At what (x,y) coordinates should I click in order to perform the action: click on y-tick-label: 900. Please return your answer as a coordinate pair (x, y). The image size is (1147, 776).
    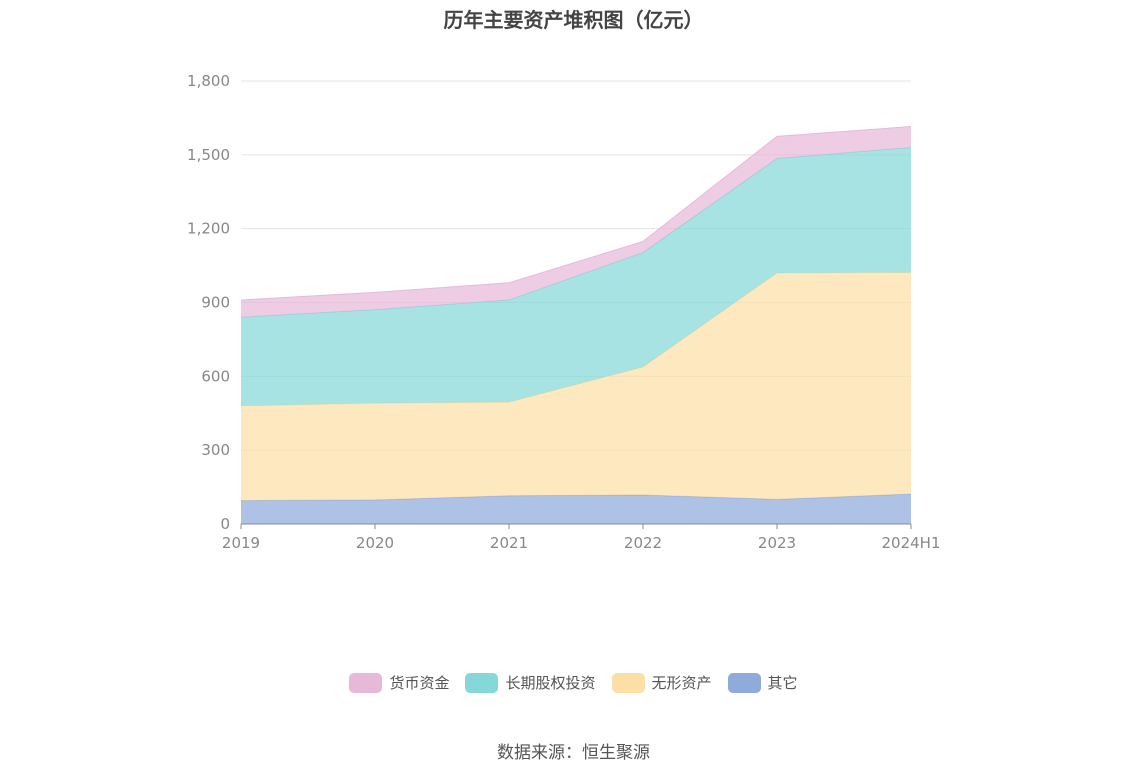
    Looking at the image, I should click on (215, 303).